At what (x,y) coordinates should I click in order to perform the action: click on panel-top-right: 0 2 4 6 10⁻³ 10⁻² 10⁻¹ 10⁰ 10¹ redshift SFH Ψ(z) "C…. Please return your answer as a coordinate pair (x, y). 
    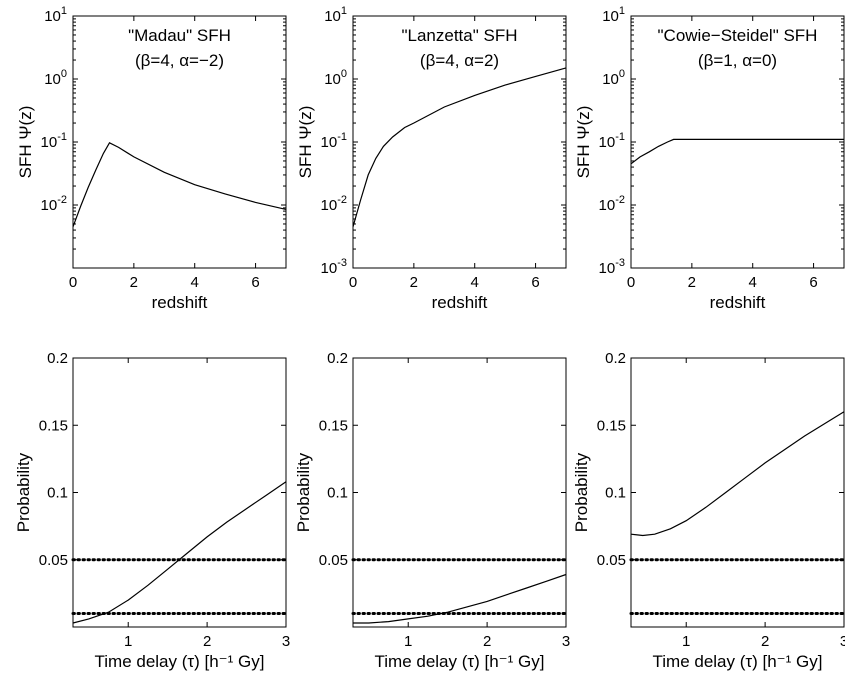
    Looking at the image, I should click on (709, 158).